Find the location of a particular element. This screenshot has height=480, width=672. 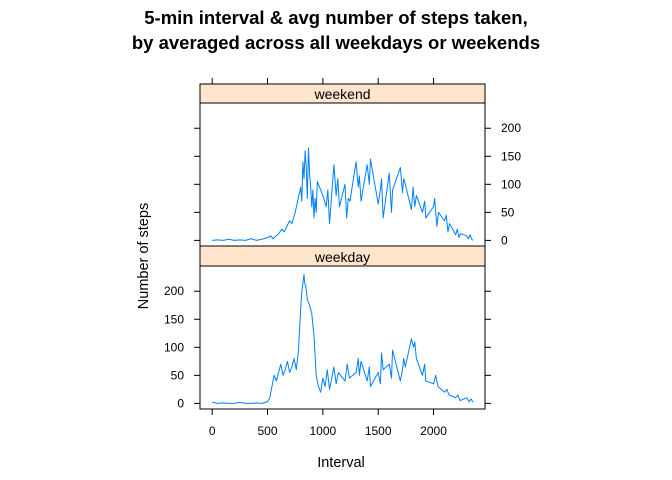

y-tick-label-weekday-150: 150 is located at coordinates (174, 319).